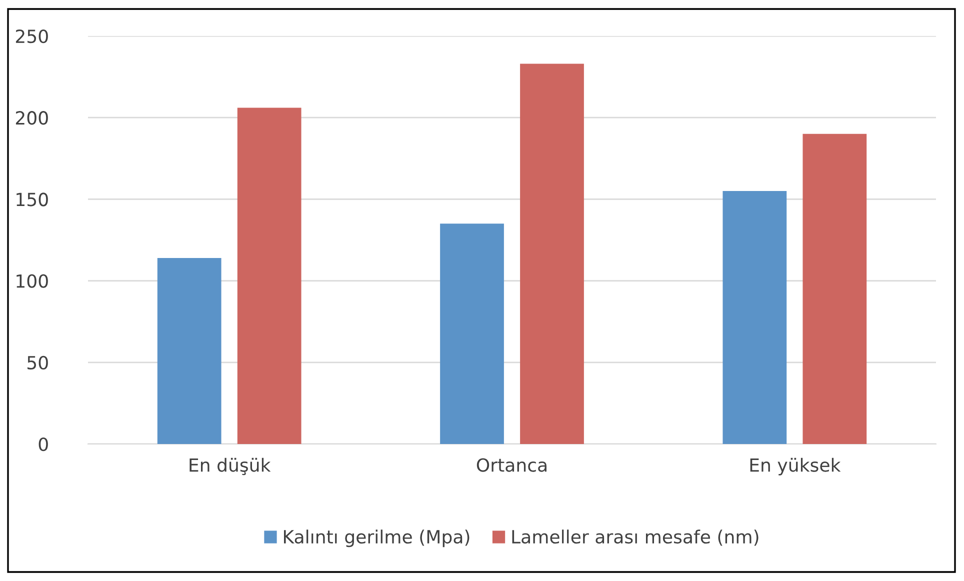 Image resolution: width=964 pixels, height=581 pixels. I want to click on y-tick-label: 250, so click(32, 36).